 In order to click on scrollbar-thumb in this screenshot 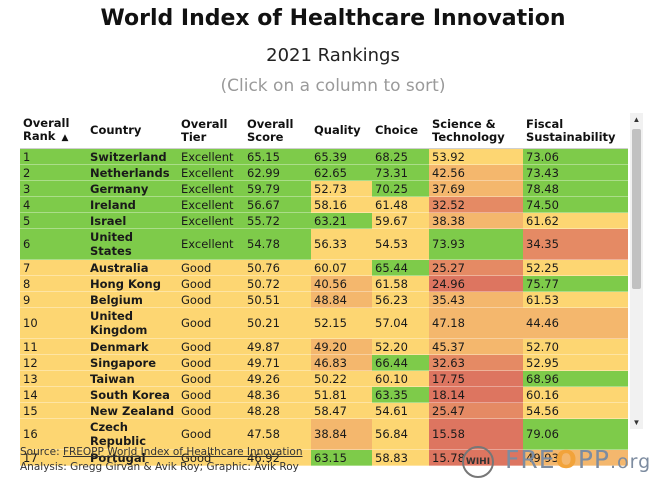, I will do `click(636, 209)`.